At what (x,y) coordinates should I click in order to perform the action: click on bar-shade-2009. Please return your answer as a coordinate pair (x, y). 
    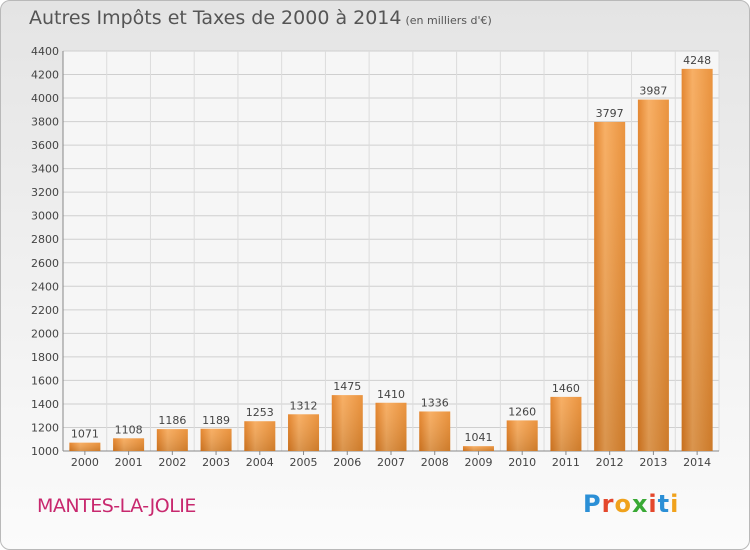
    Looking at the image, I should click on (478, 448).